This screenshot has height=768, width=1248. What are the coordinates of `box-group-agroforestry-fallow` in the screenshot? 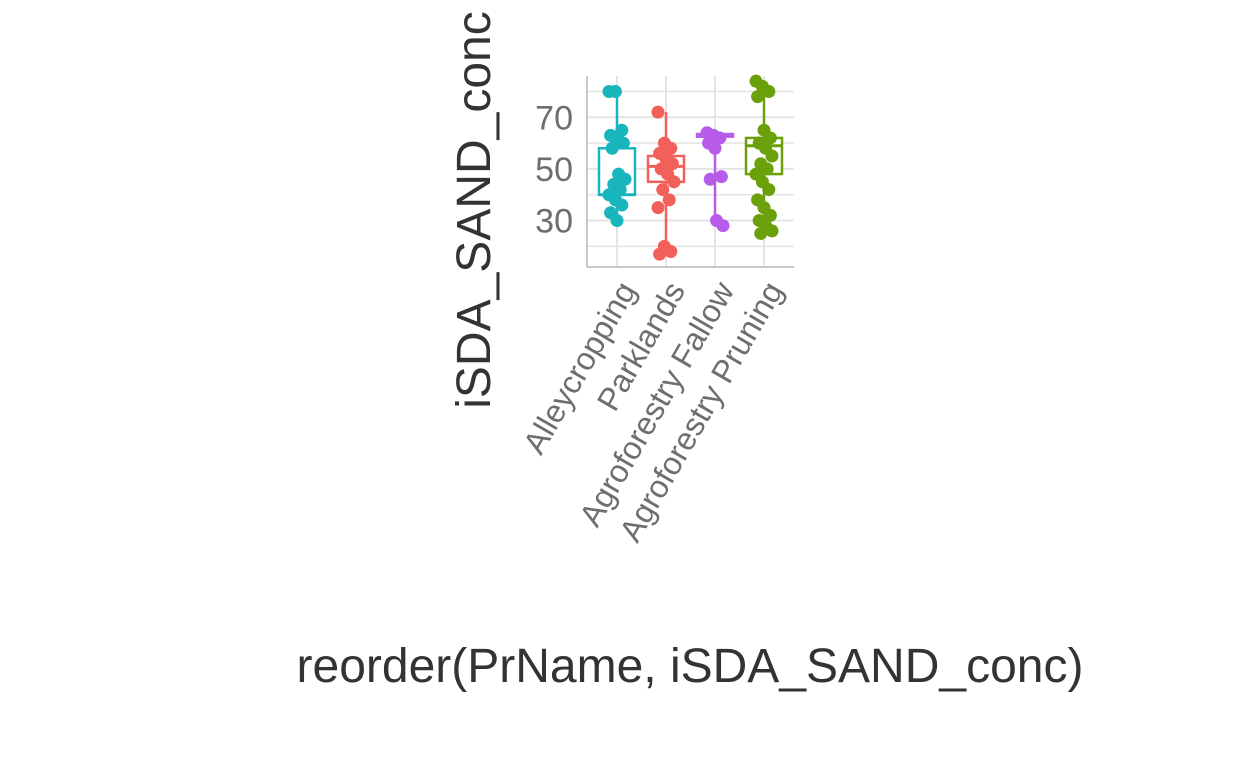 It's located at (715, 179).